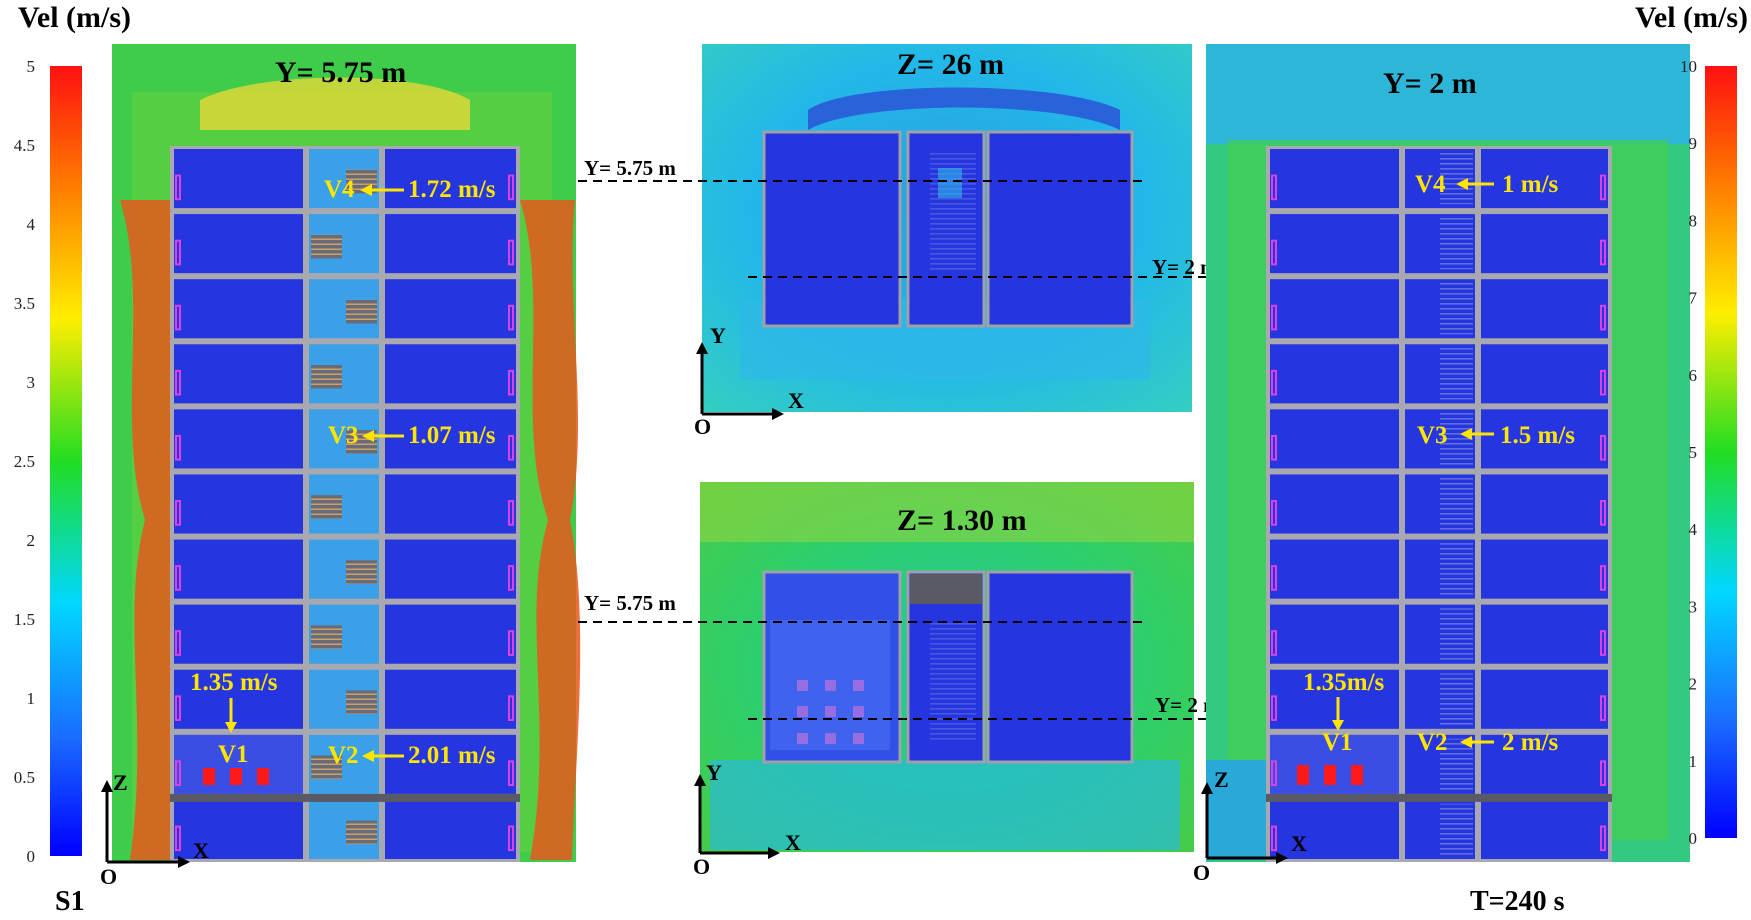 This screenshot has width=1751, height=920. I want to click on panel-left-title: Y= 5.75 m, so click(340, 72).